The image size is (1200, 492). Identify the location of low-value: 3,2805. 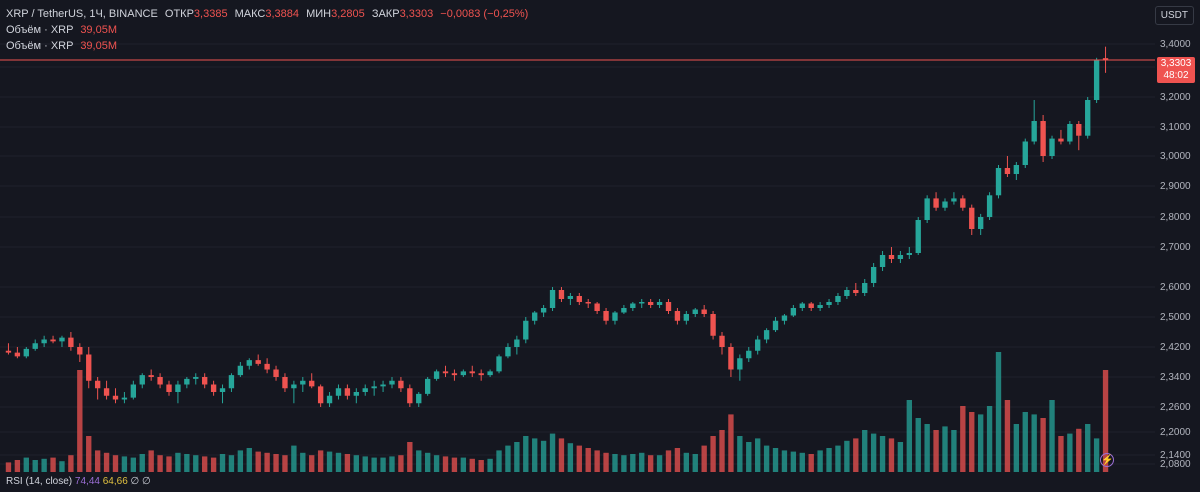
(348, 14).